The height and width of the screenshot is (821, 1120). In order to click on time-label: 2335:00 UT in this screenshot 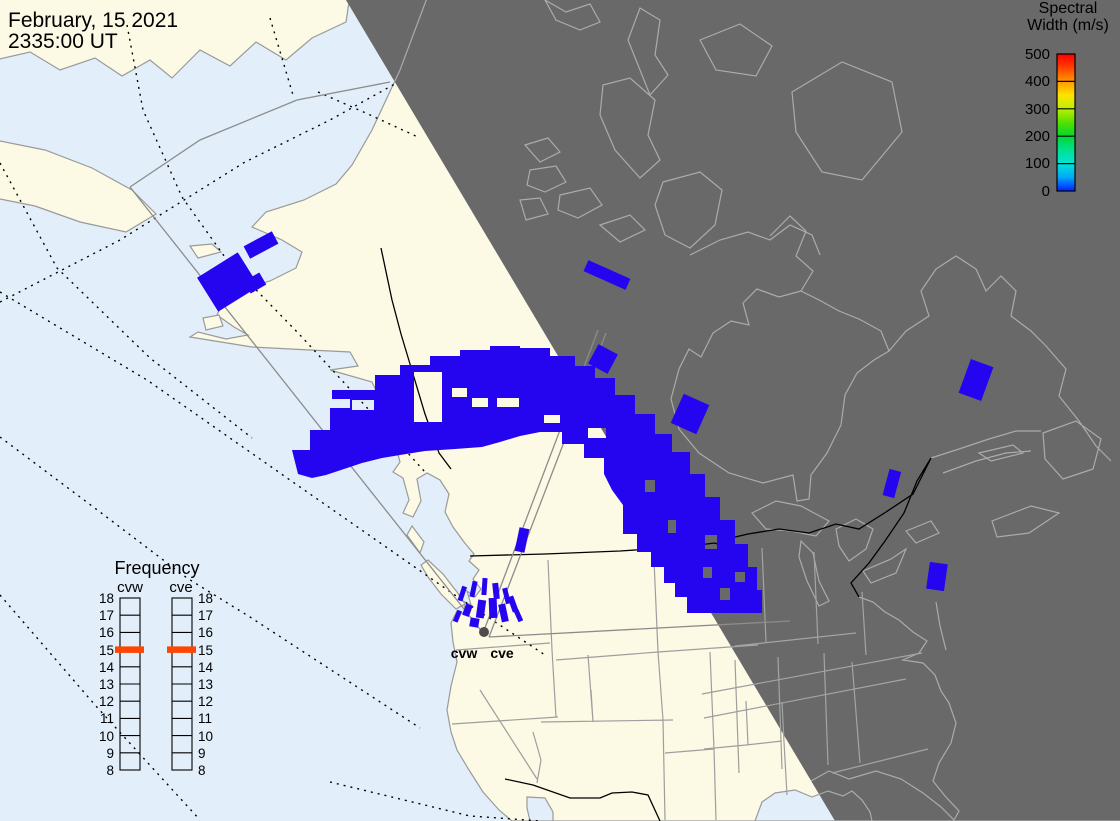, I will do `click(63, 41)`.